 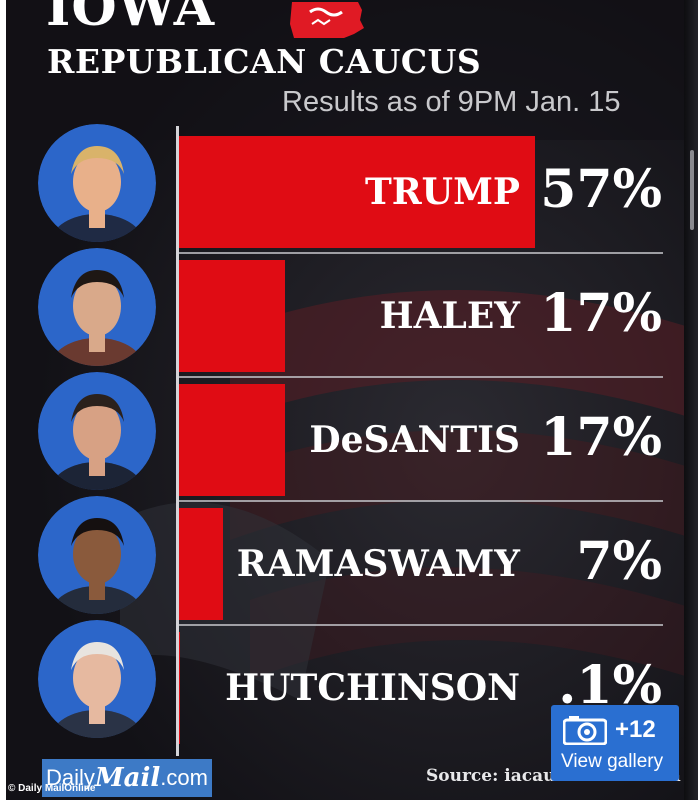 What do you see at coordinates (327, 20) in the screenshot?
I see `iowa-state-icon` at bounding box center [327, 20].